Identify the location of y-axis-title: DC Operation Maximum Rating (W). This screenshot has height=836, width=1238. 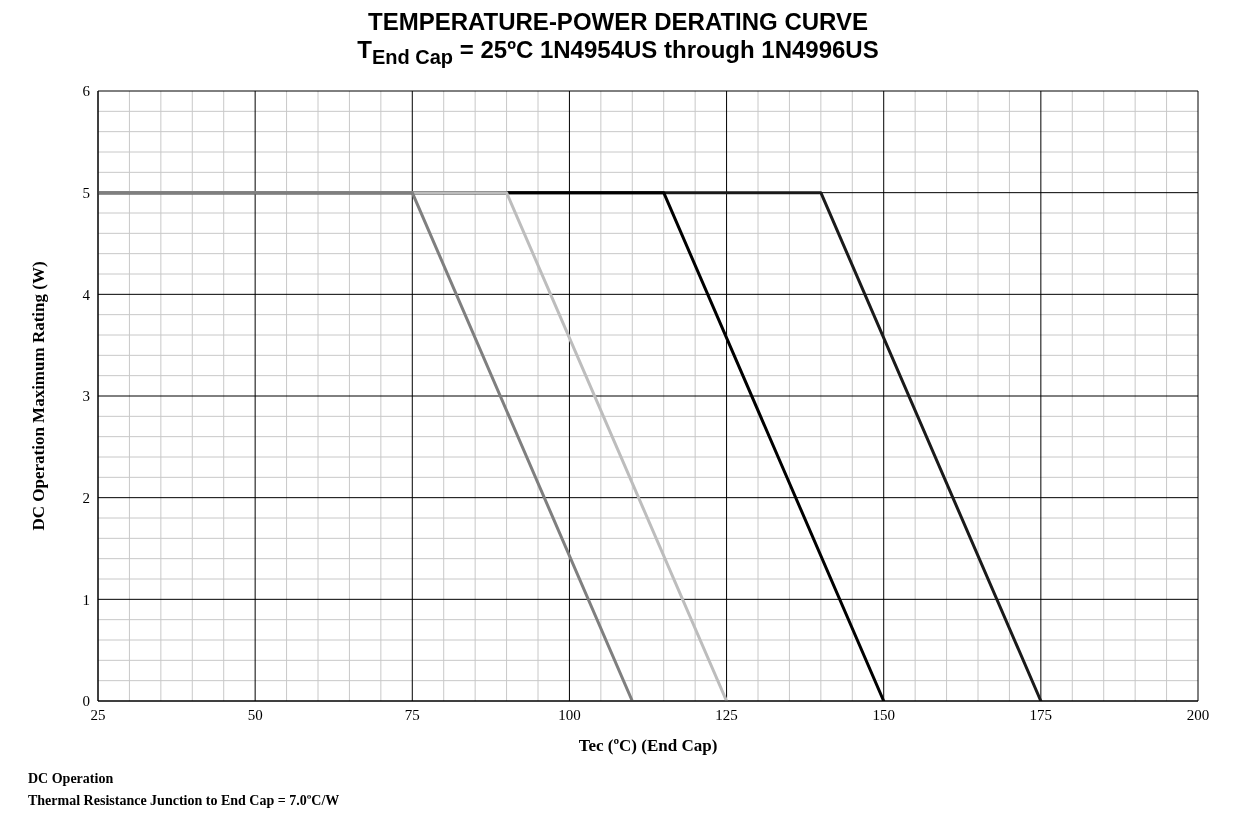
(39, 396).